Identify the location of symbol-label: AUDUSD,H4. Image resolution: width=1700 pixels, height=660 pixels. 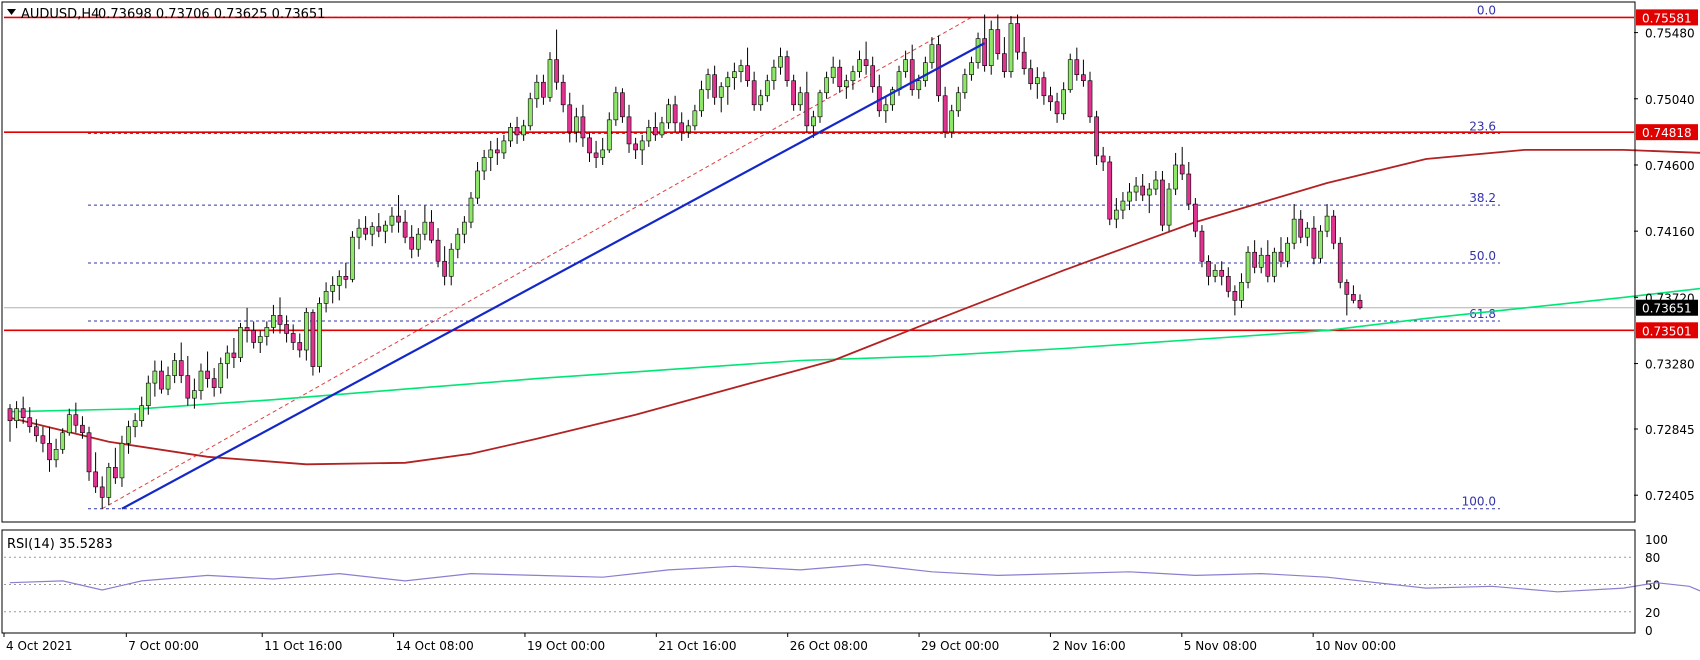
(60, 14).